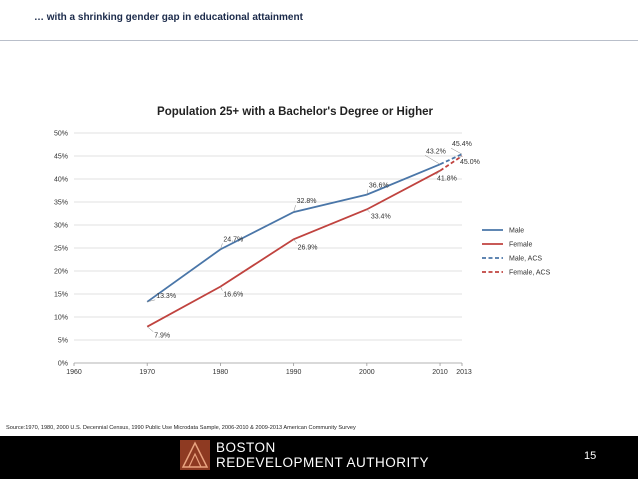 The image size is (638, 479). What do you see at coordinates (516, 231) in the screenshot?
I see `legend-entry: Male` at bounding box center [516, 231].